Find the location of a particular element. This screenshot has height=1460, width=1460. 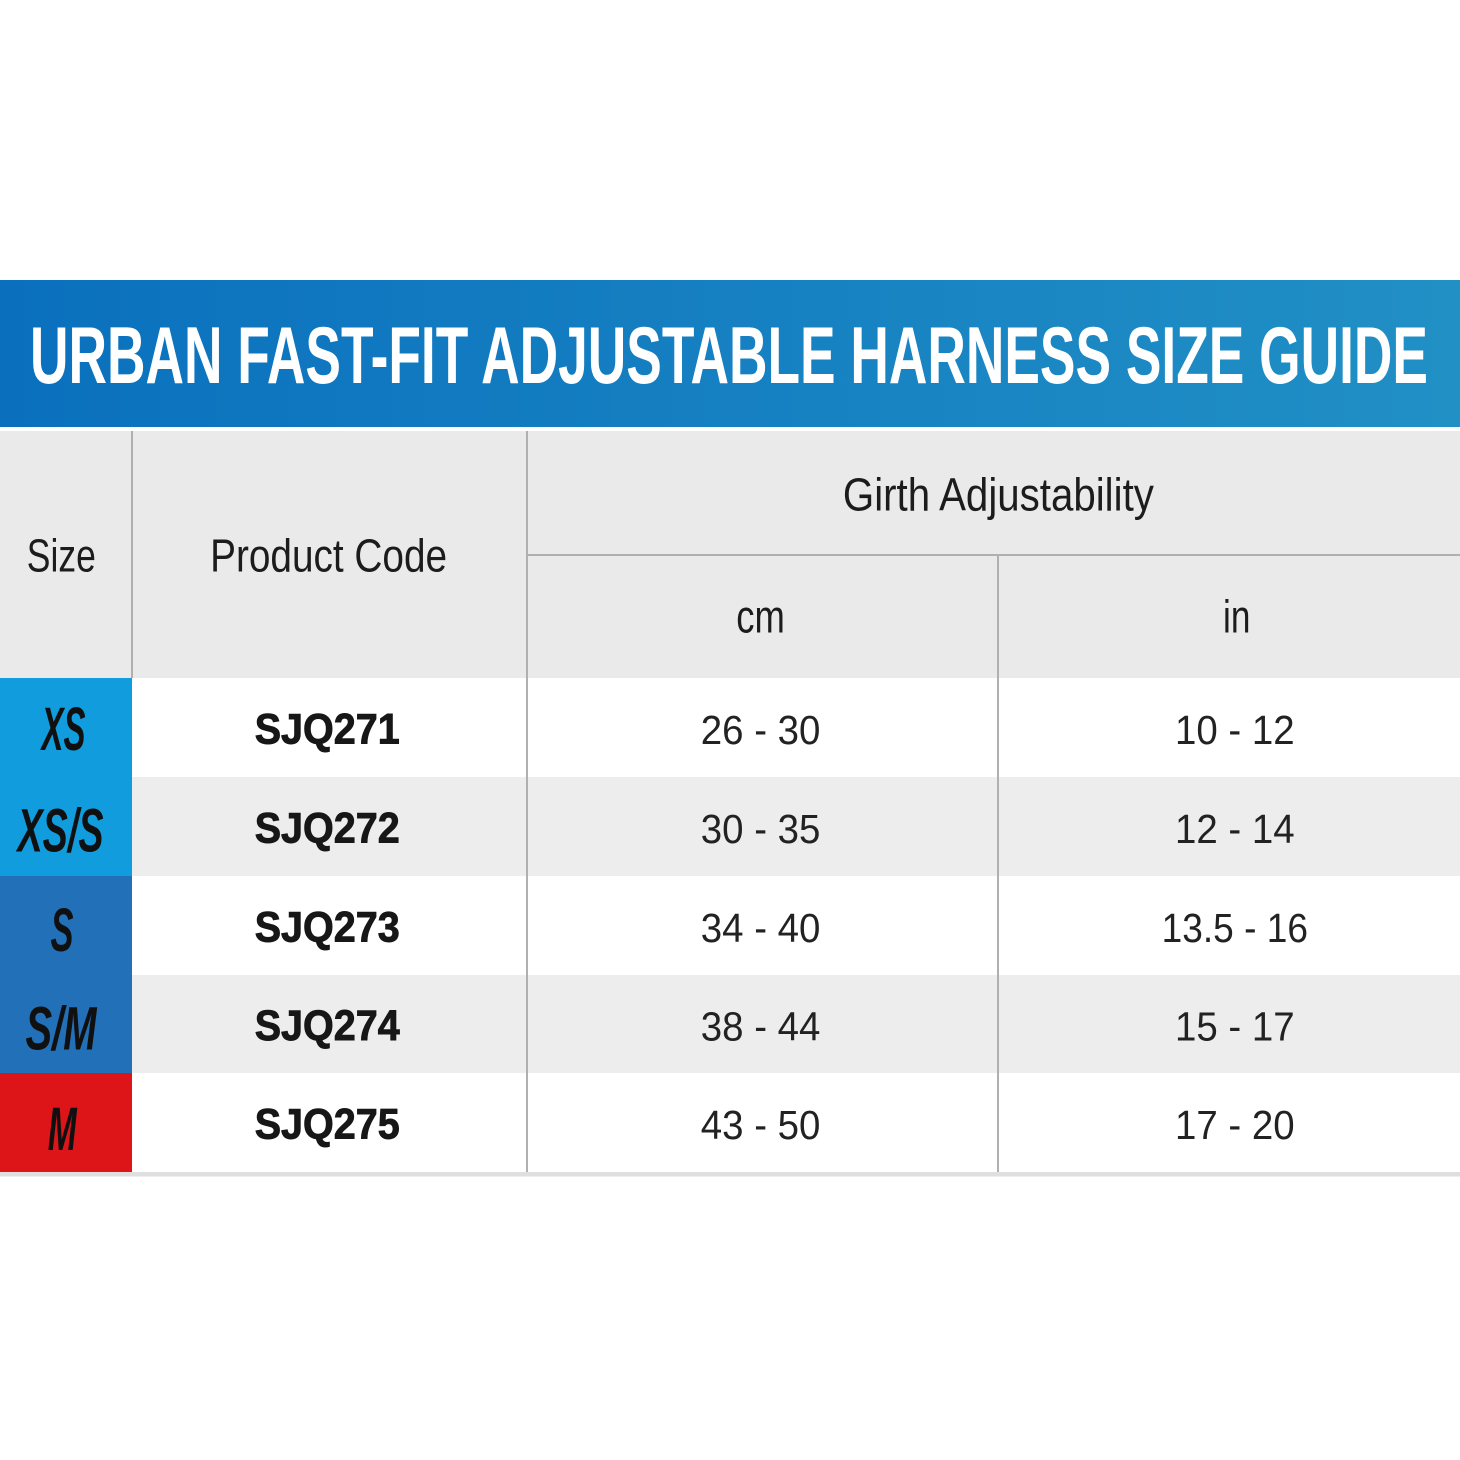

svg-text: 30 - 35 is located at coordinates (761, 829).